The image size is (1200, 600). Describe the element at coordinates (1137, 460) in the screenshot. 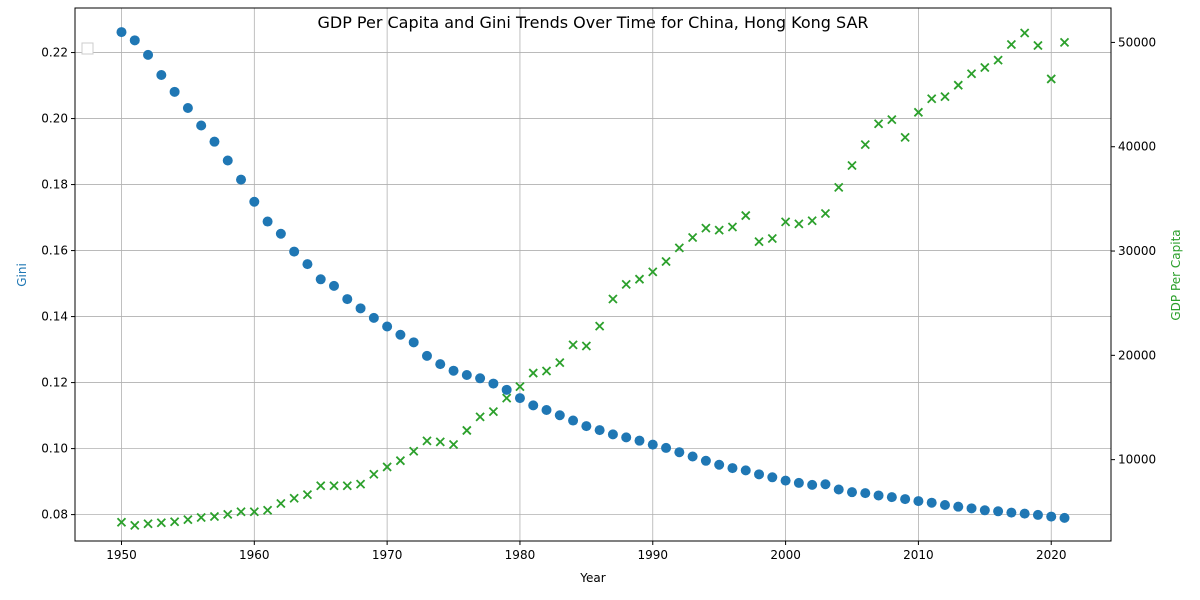

I see `y-right-tick-label: 10000` at that location.